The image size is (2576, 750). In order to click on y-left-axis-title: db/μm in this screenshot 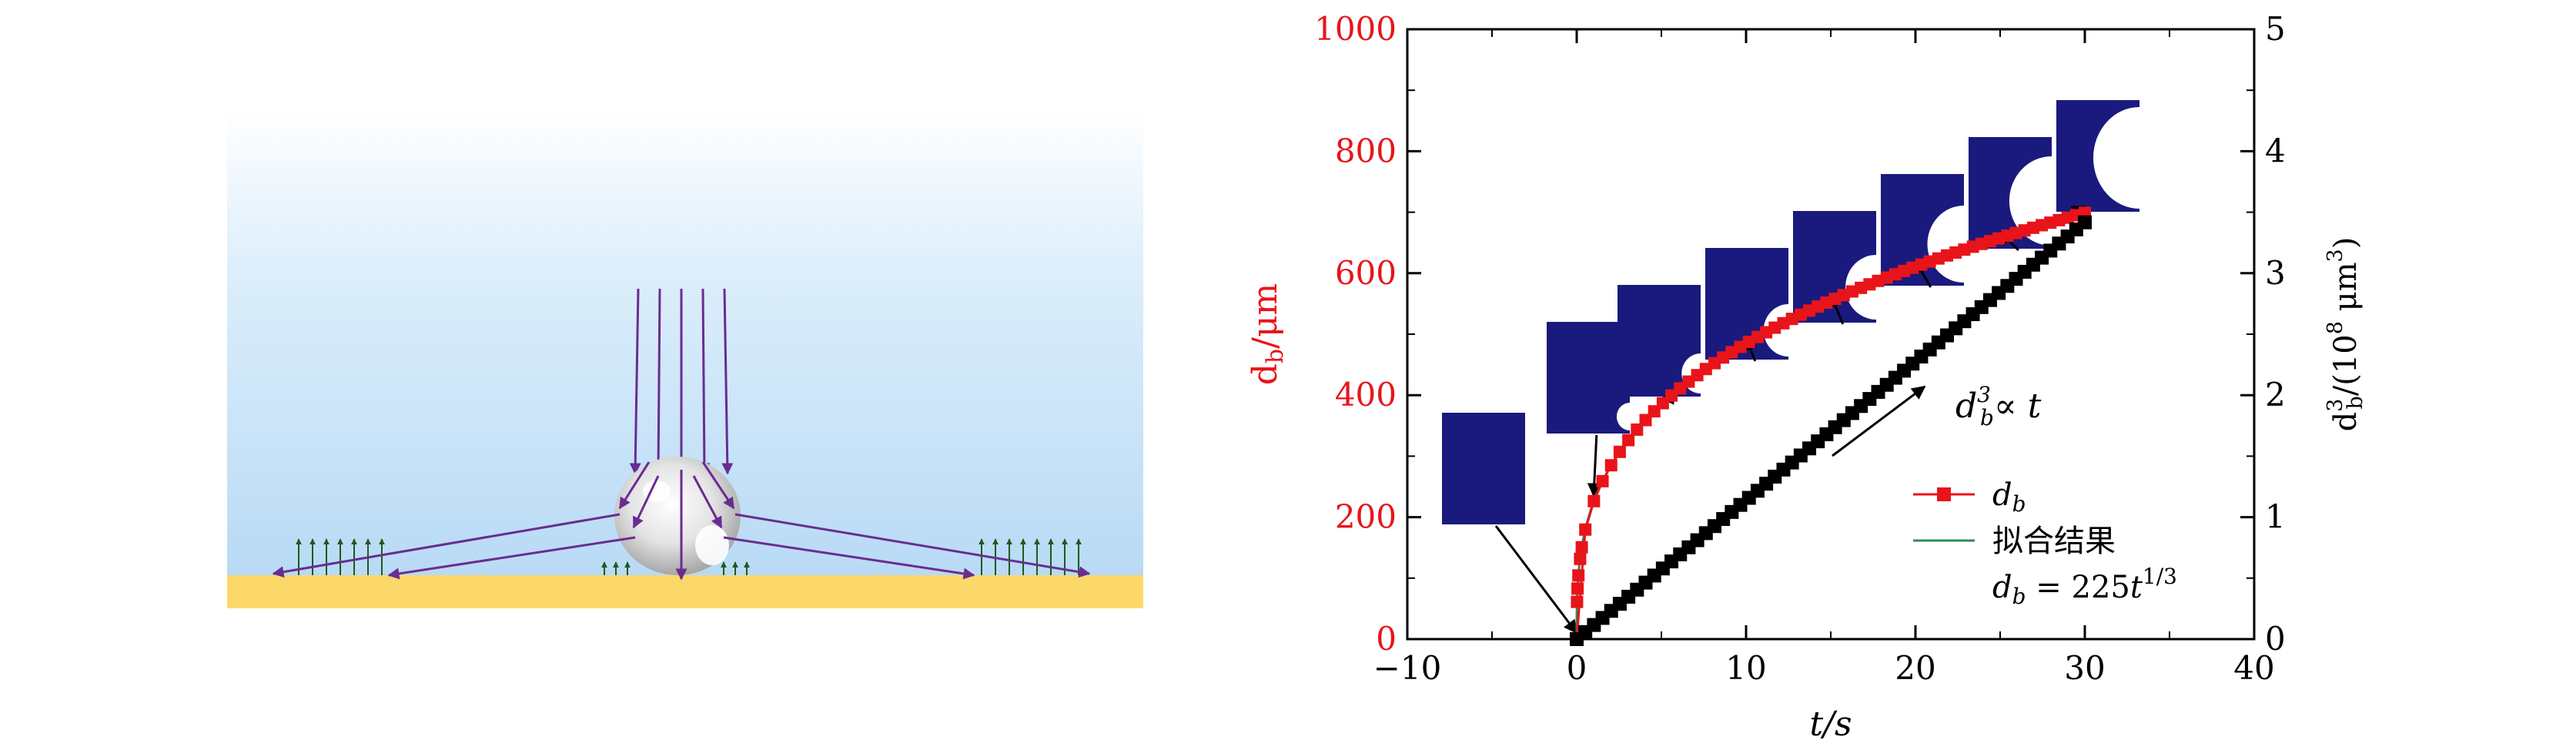, I will do `click(1267, 334)`.